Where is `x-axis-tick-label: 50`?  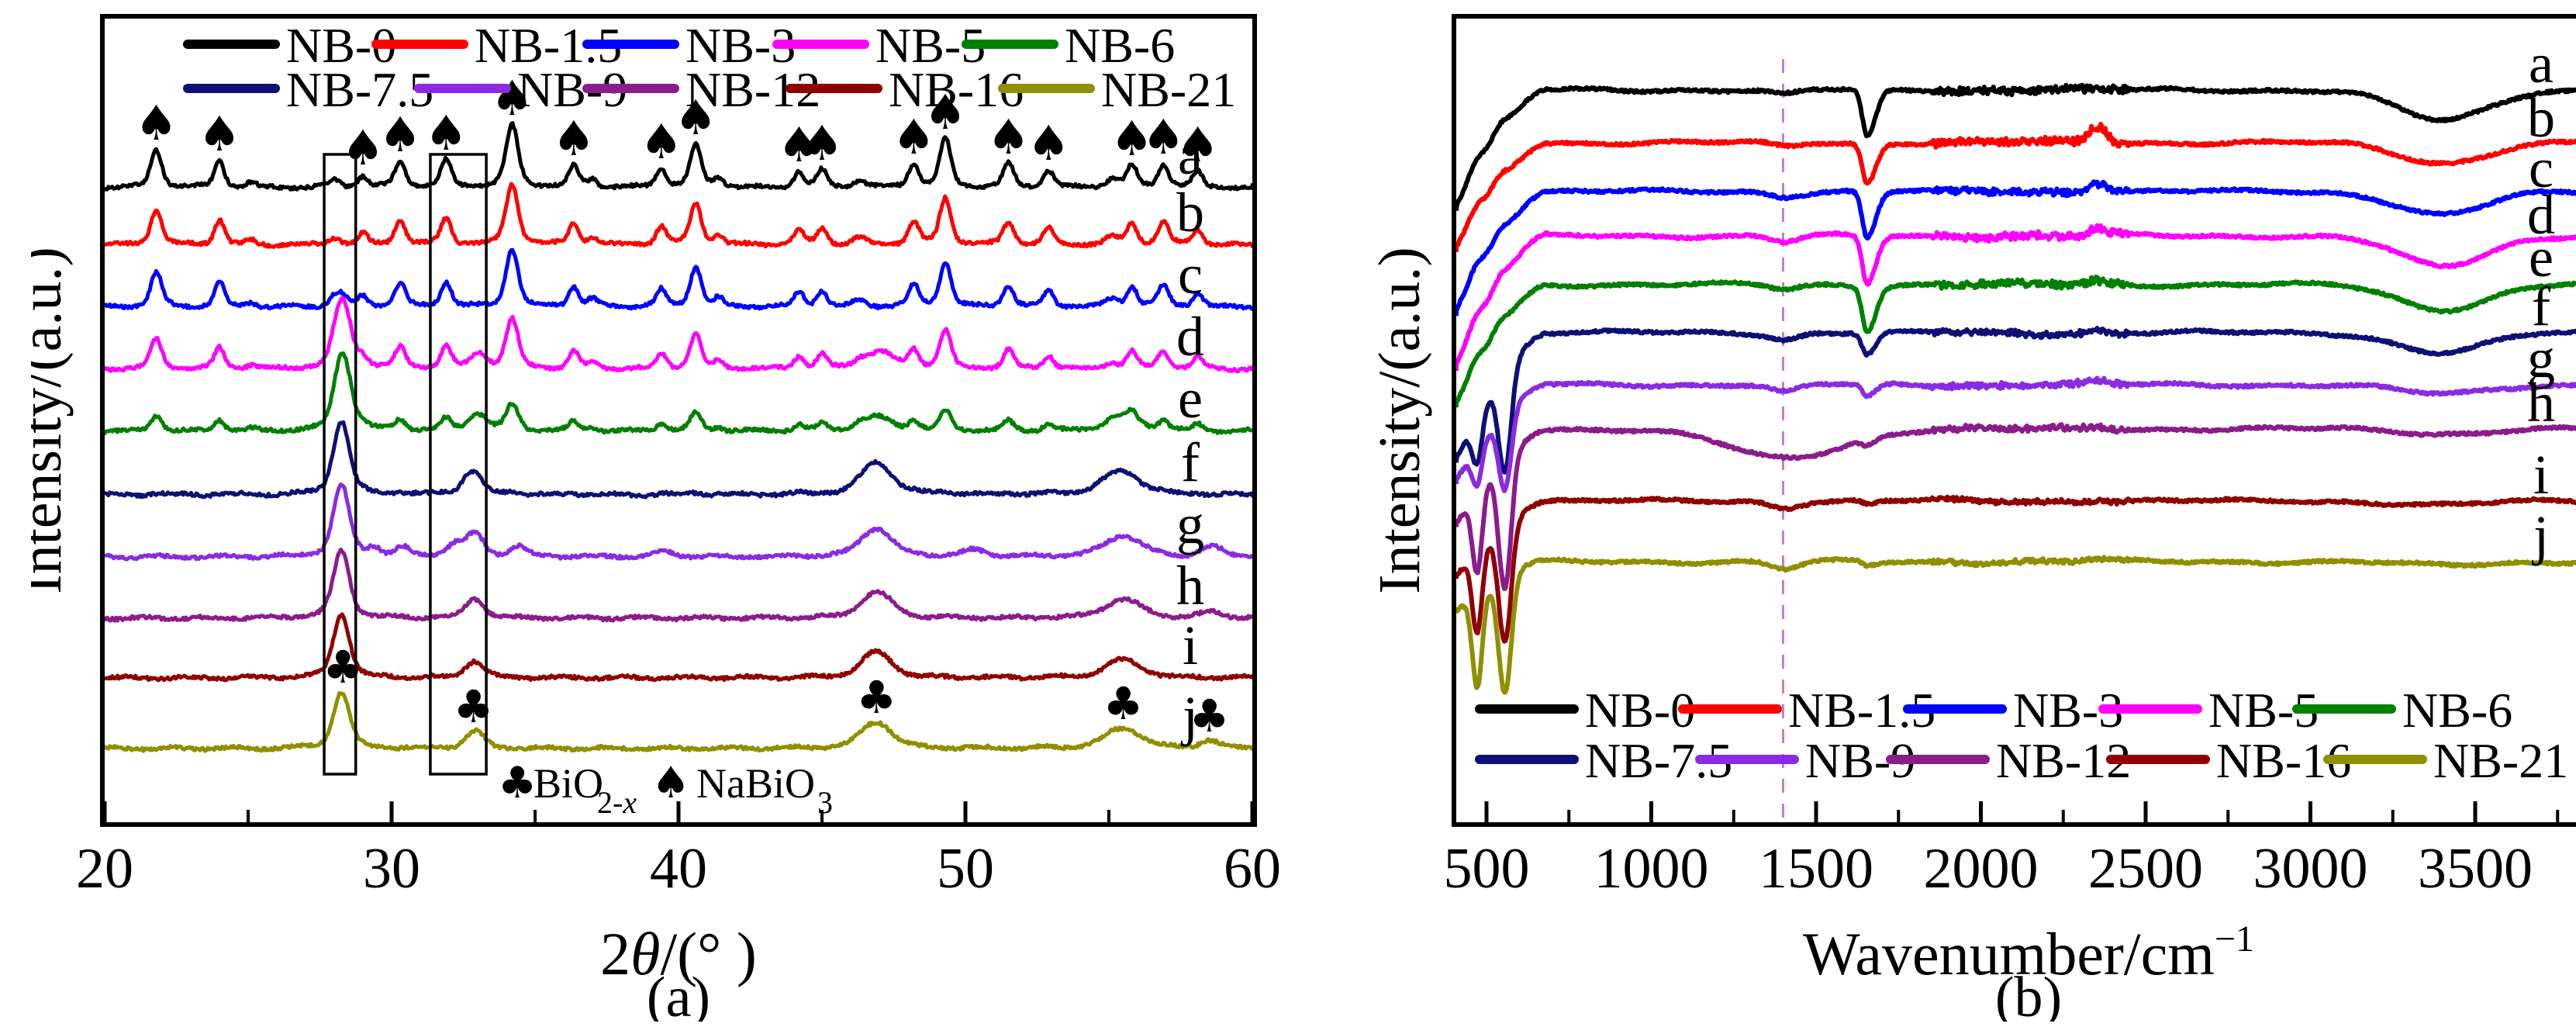
x-axis-tick-label: 50 is located at coordinates (966, 869).